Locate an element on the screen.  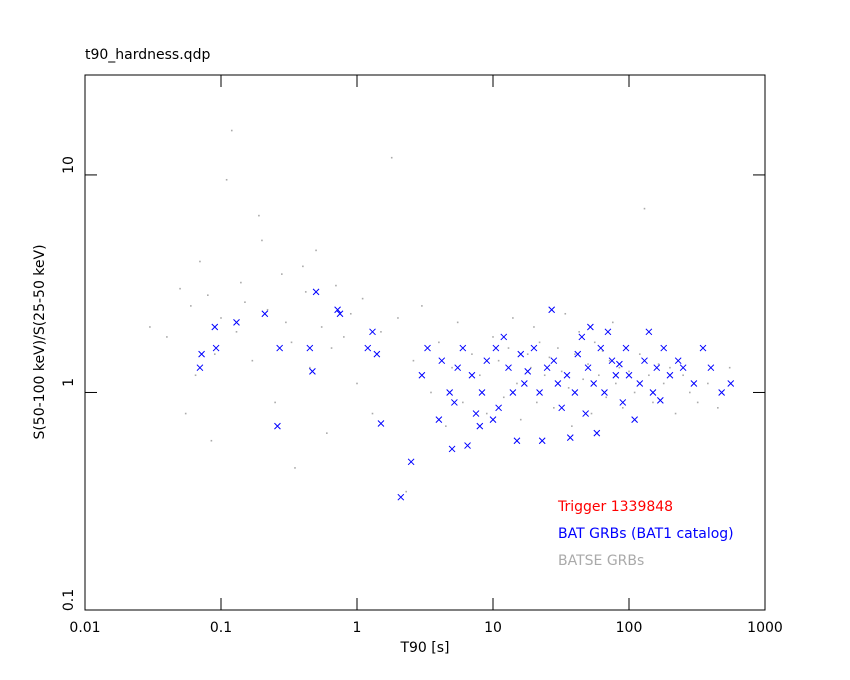
x-tick-label: 10 is located at coordinates (493, 628).